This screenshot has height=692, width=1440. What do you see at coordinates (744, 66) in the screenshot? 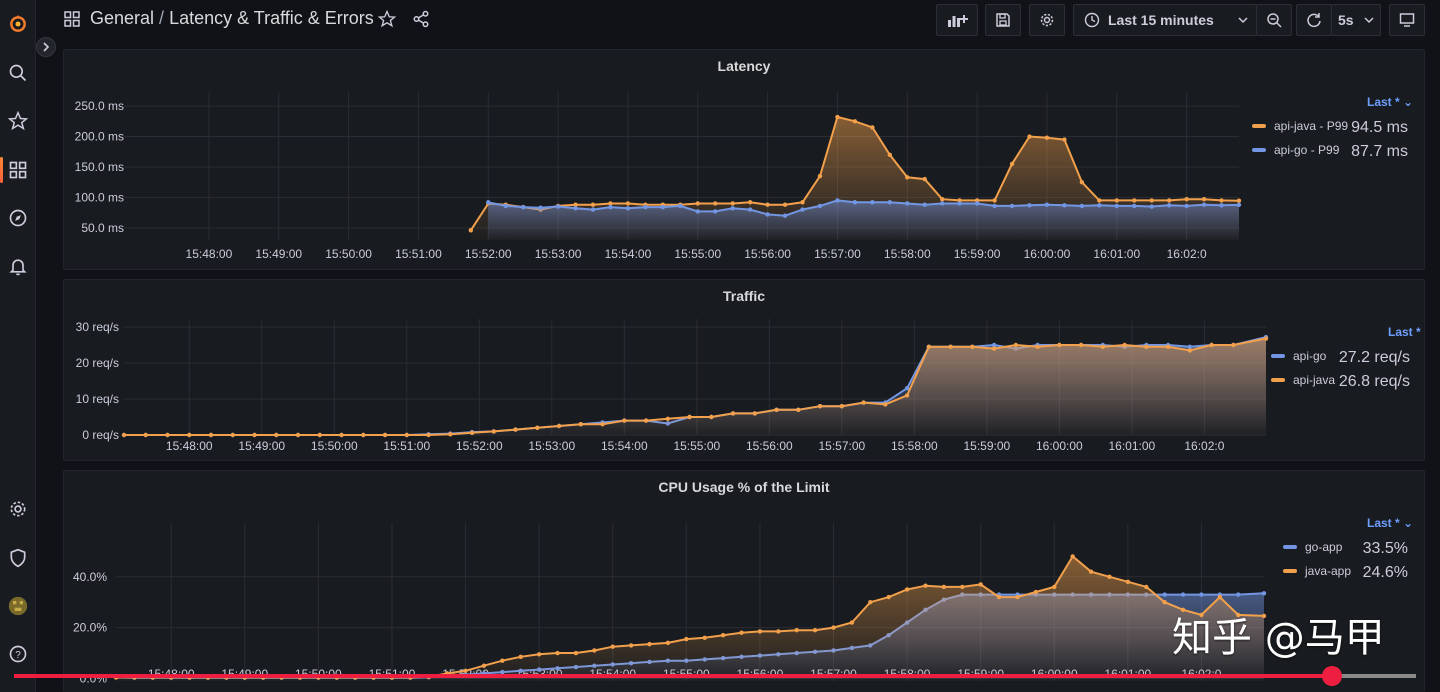
I see `panel-title: Latency` at bounding box center [744, 66].